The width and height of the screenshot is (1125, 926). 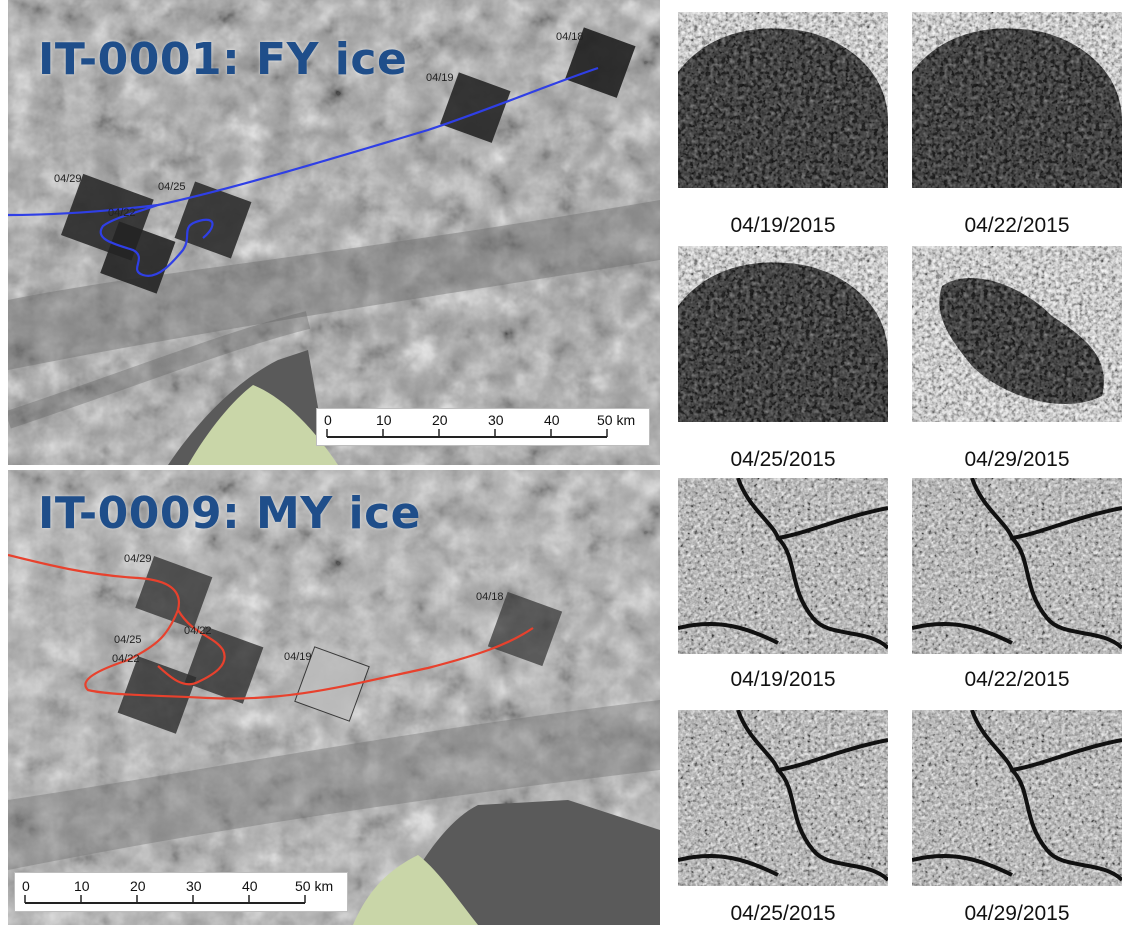 I want to click on fy-drift-track, so click(x=303, y=171).